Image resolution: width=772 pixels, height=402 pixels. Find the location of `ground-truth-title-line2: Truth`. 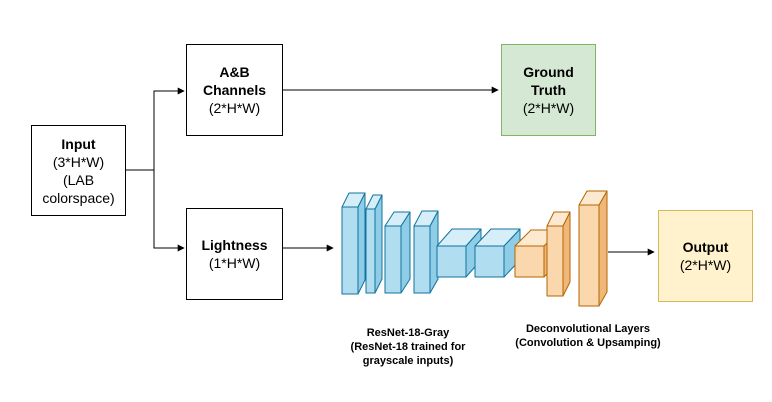

ground-truth-title-line2: Truth is located at coordinates (548, 90).